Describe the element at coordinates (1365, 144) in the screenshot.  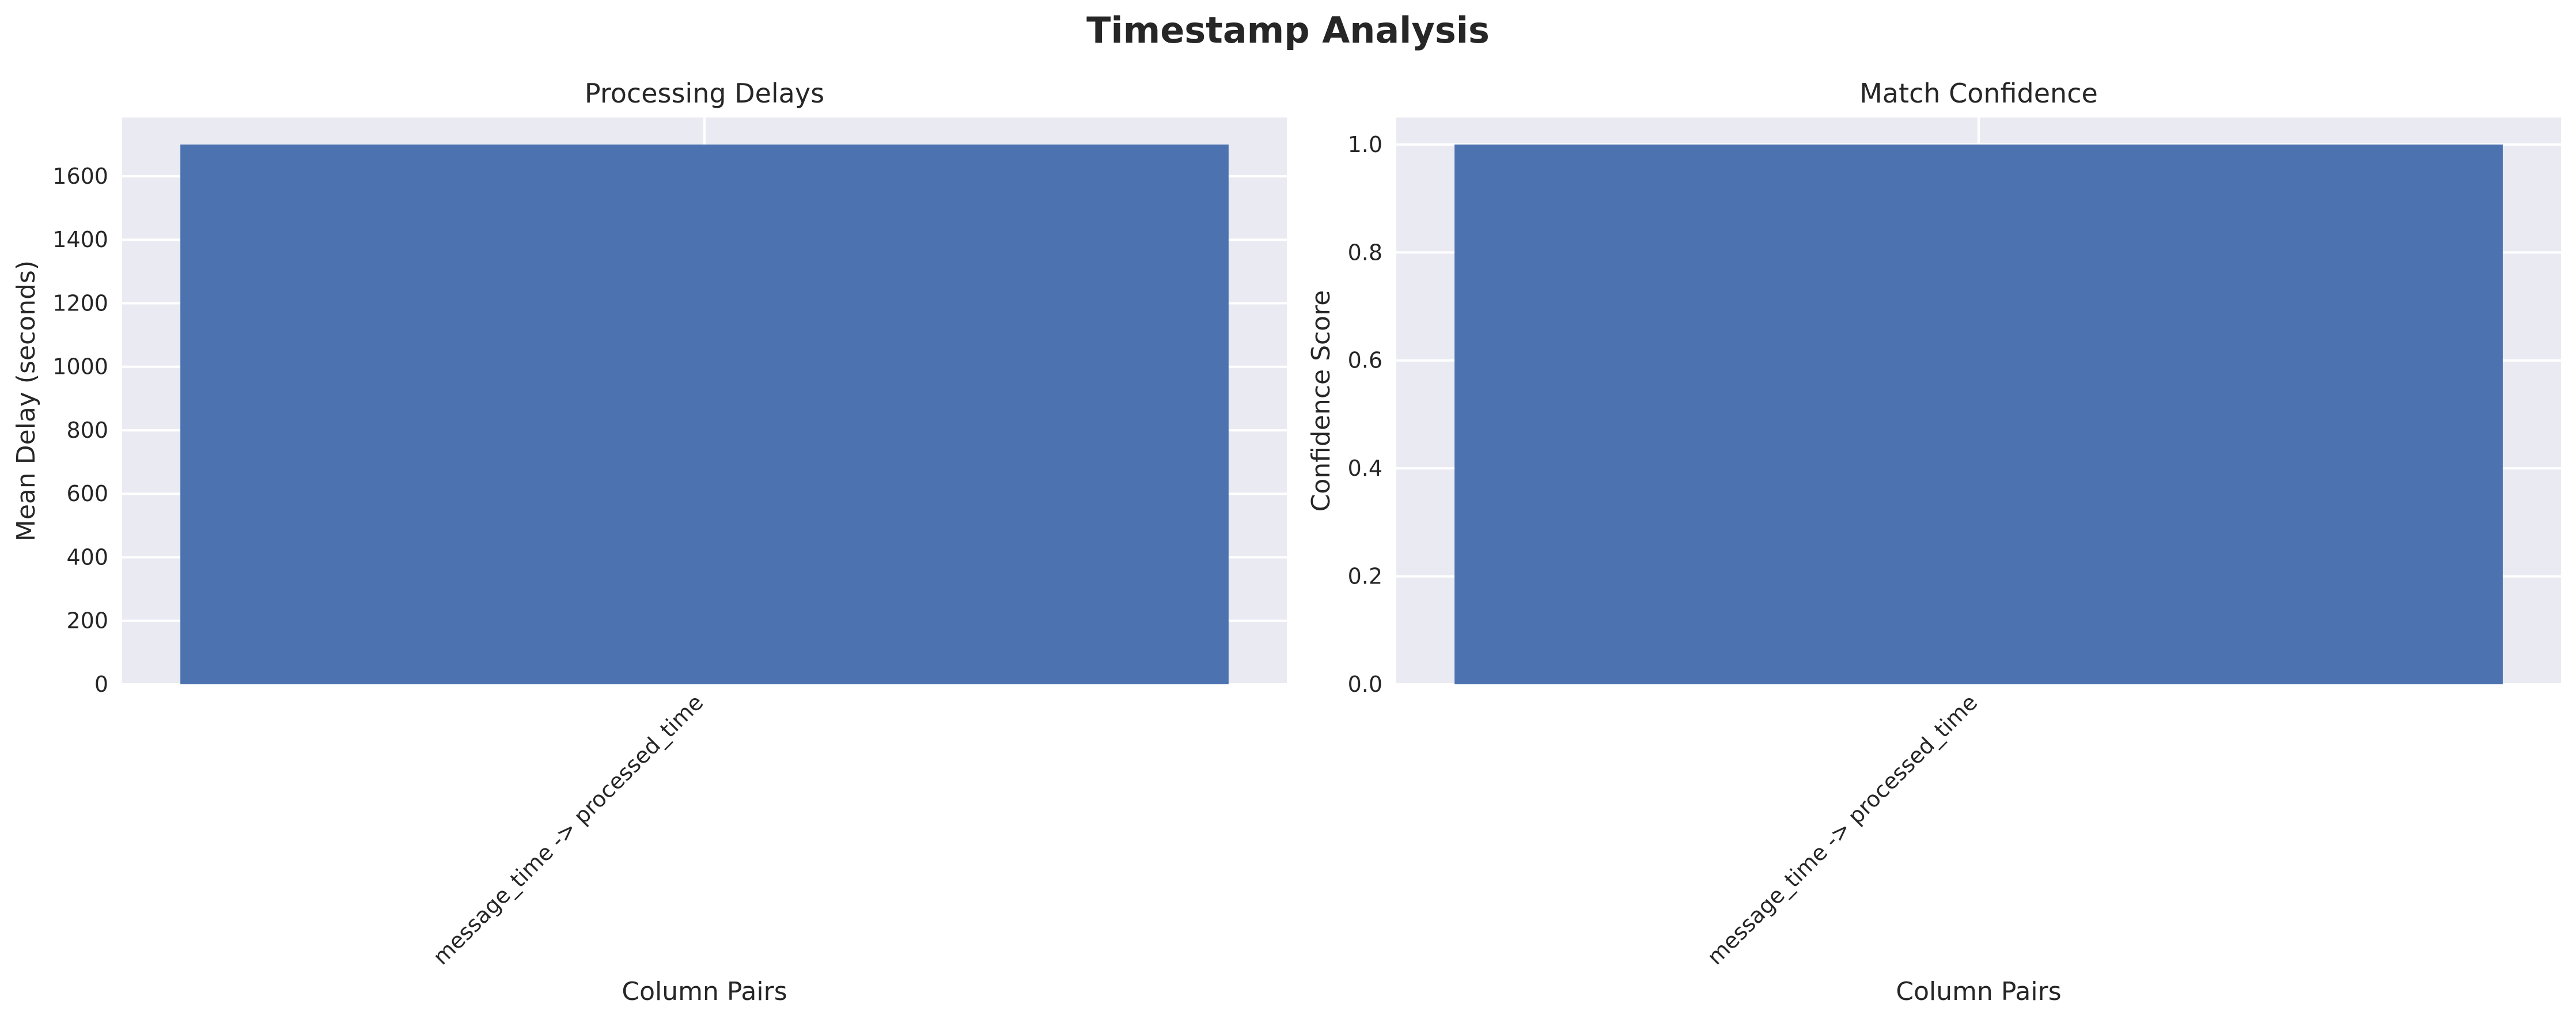
I see `y-tick-label: 1.0` at that location.